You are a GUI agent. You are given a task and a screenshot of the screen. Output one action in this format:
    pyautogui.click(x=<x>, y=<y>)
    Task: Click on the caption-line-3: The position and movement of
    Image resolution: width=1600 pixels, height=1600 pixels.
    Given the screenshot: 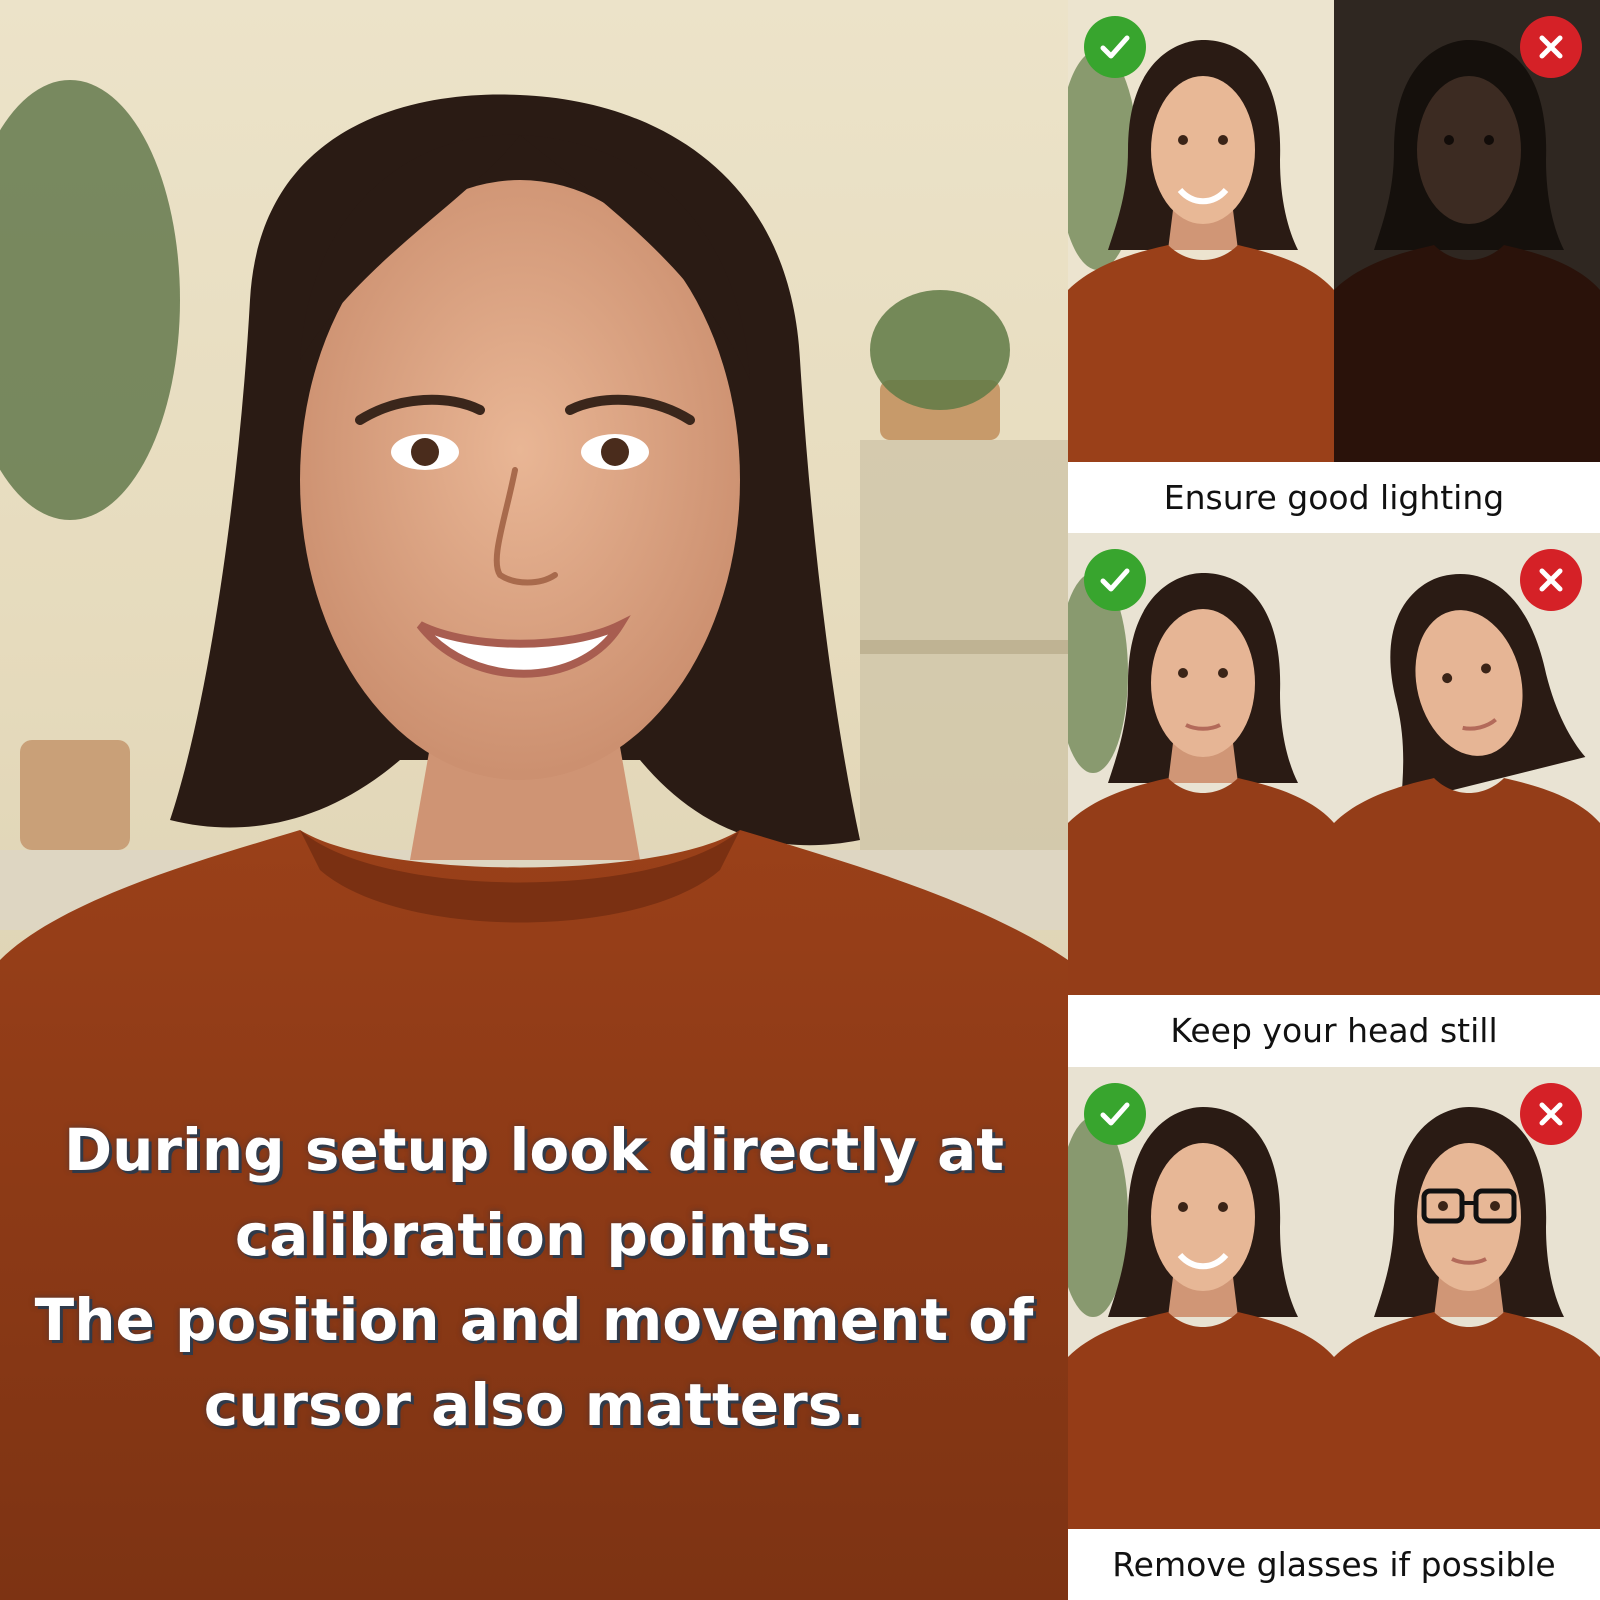 What is the action you would take?
    pyautogui.click(x=534, y=1320)
    